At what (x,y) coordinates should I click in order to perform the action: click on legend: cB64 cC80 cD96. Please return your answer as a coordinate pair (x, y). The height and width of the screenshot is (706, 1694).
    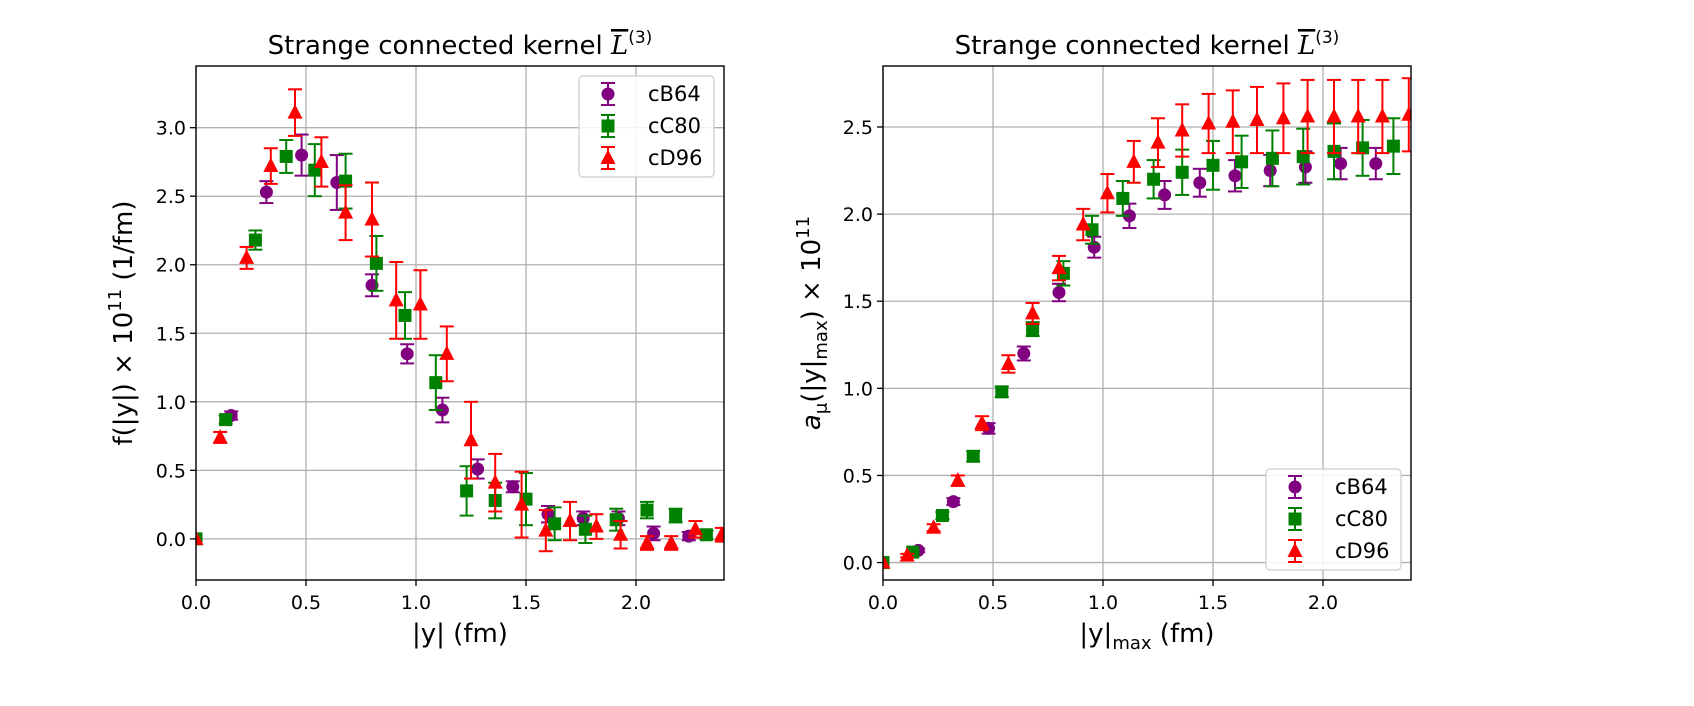
    Looking at the image, I should click on (1333, 519).